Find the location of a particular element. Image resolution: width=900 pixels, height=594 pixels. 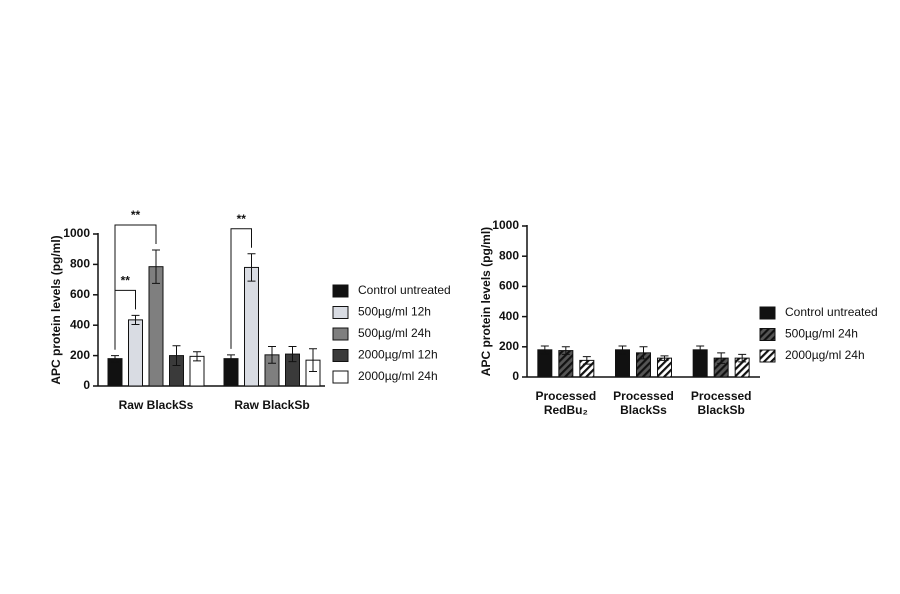

legend-label: 2000µg/ml 12h is located at coordinates (398, 355).